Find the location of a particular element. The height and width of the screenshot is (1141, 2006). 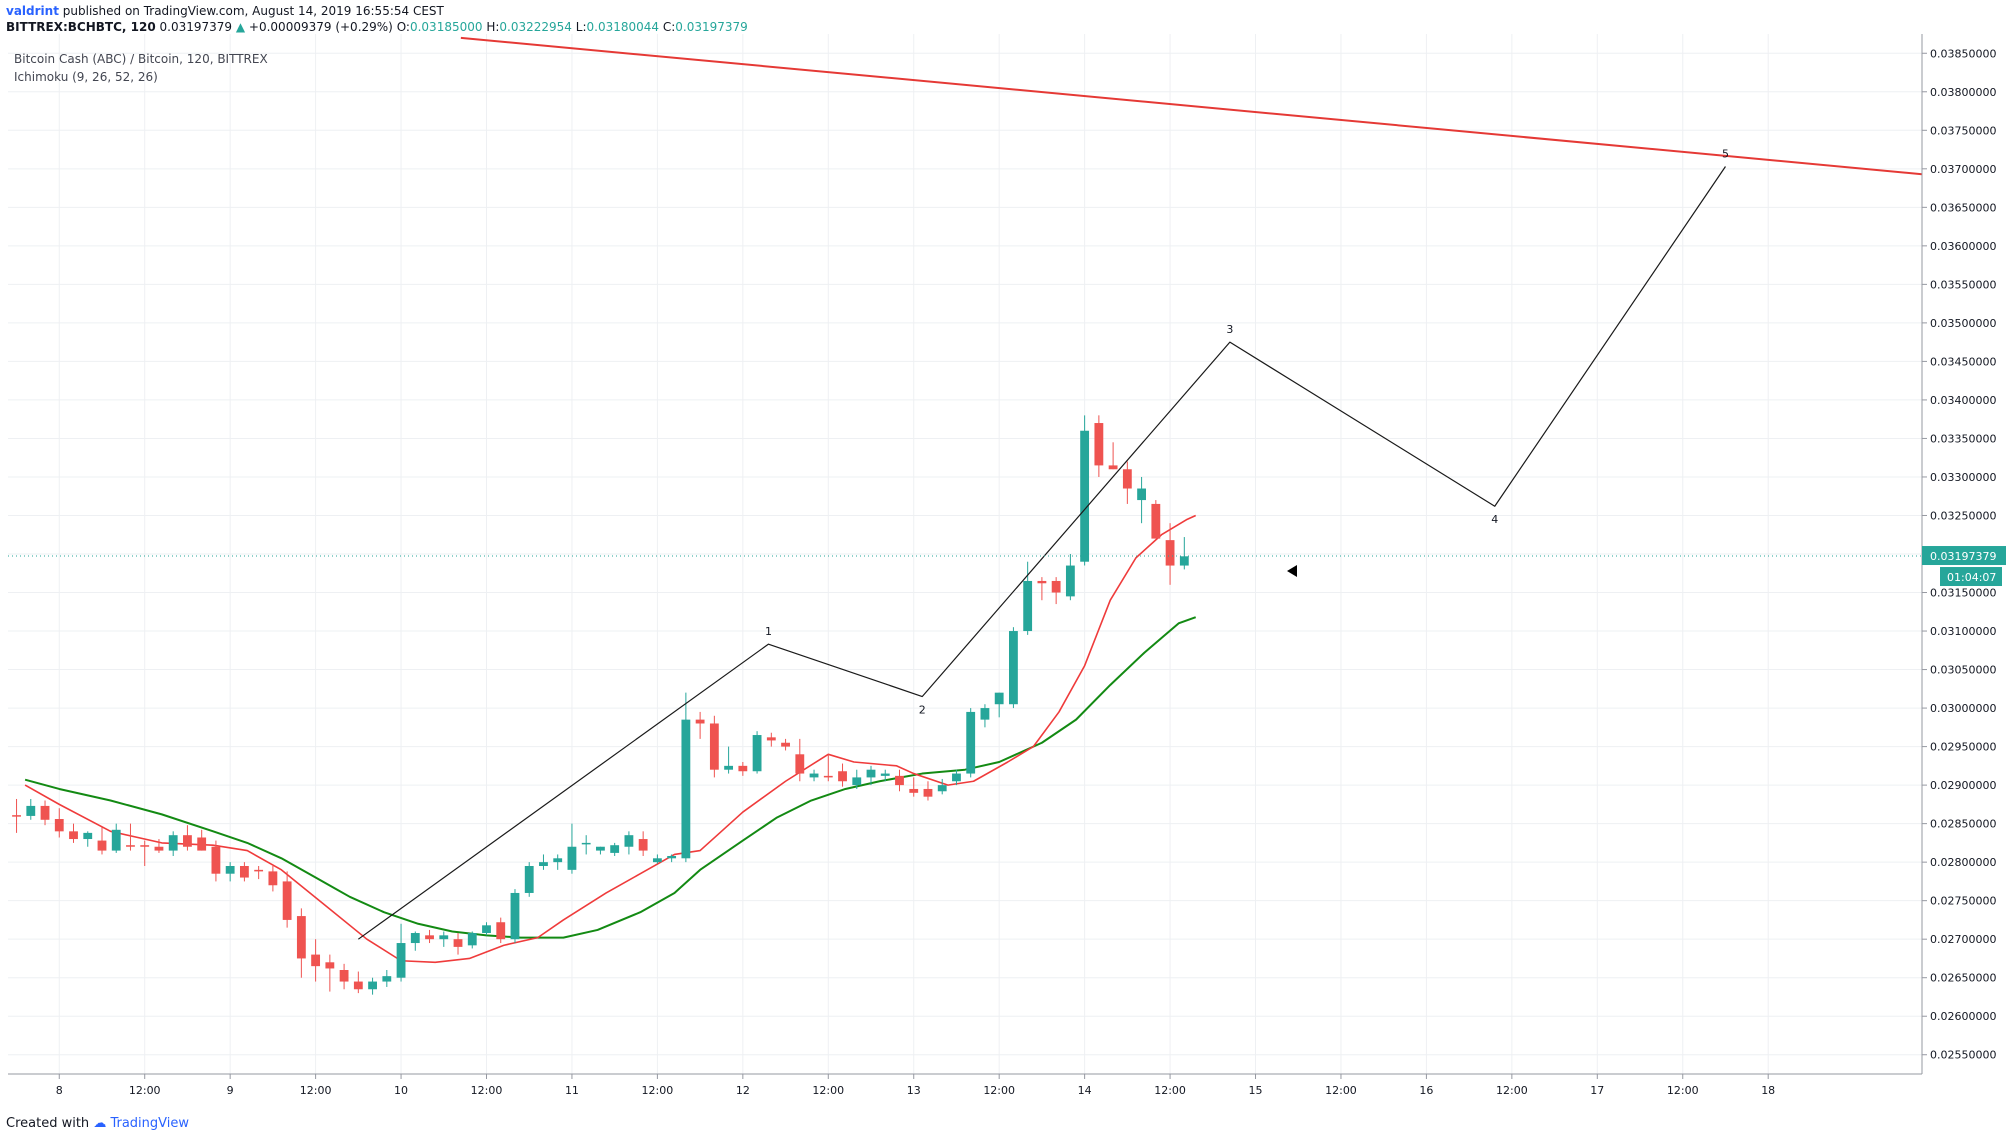

y-tick-label: 0.02600000 is located at coordinates (1963, 1016).